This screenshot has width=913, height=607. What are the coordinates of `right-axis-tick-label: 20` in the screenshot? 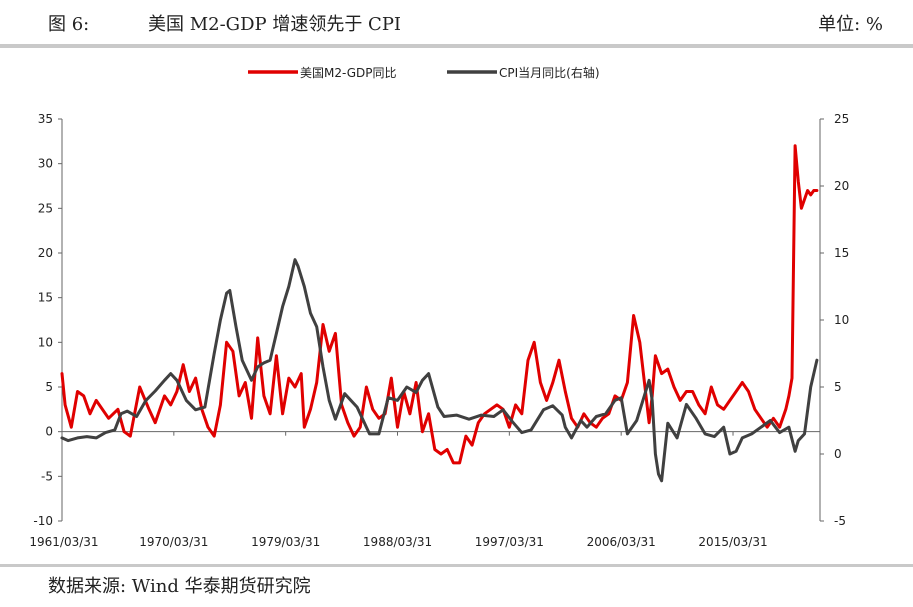 It's located at (841, 186).